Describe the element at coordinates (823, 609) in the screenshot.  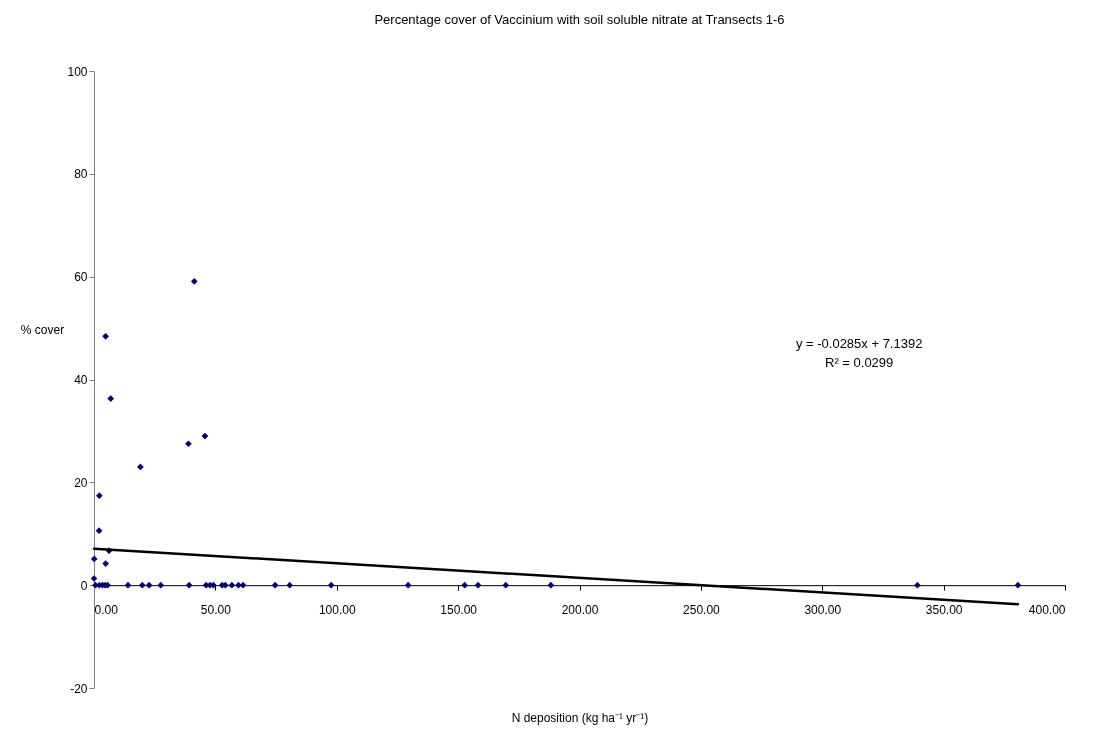
I see `x-tick-label: 300.00` at that location.